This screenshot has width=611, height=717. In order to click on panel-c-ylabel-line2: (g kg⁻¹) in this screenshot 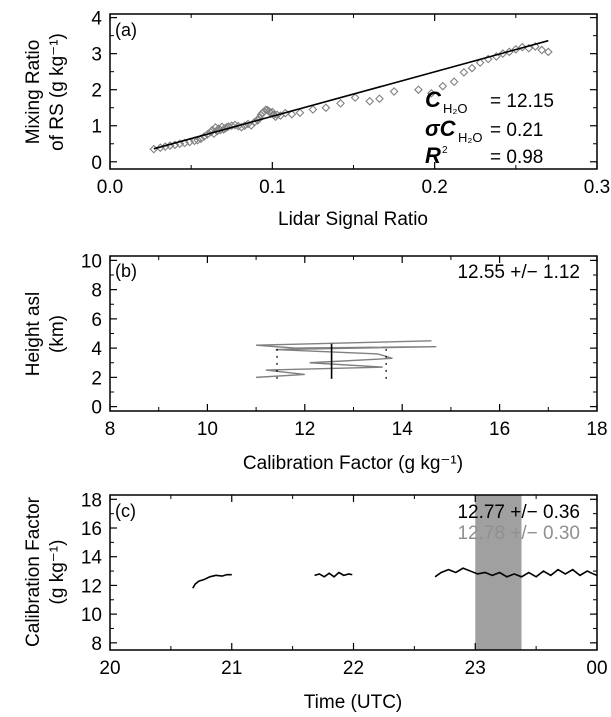, I will do `click(57, 572)`.